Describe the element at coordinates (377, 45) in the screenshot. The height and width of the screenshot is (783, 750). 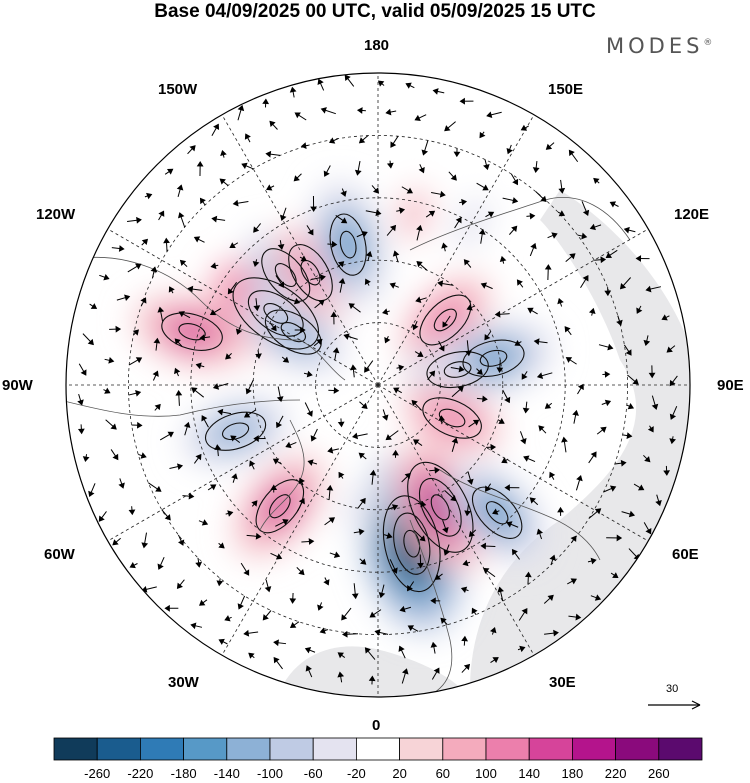
I see `lon-label-180: 180` at that location.